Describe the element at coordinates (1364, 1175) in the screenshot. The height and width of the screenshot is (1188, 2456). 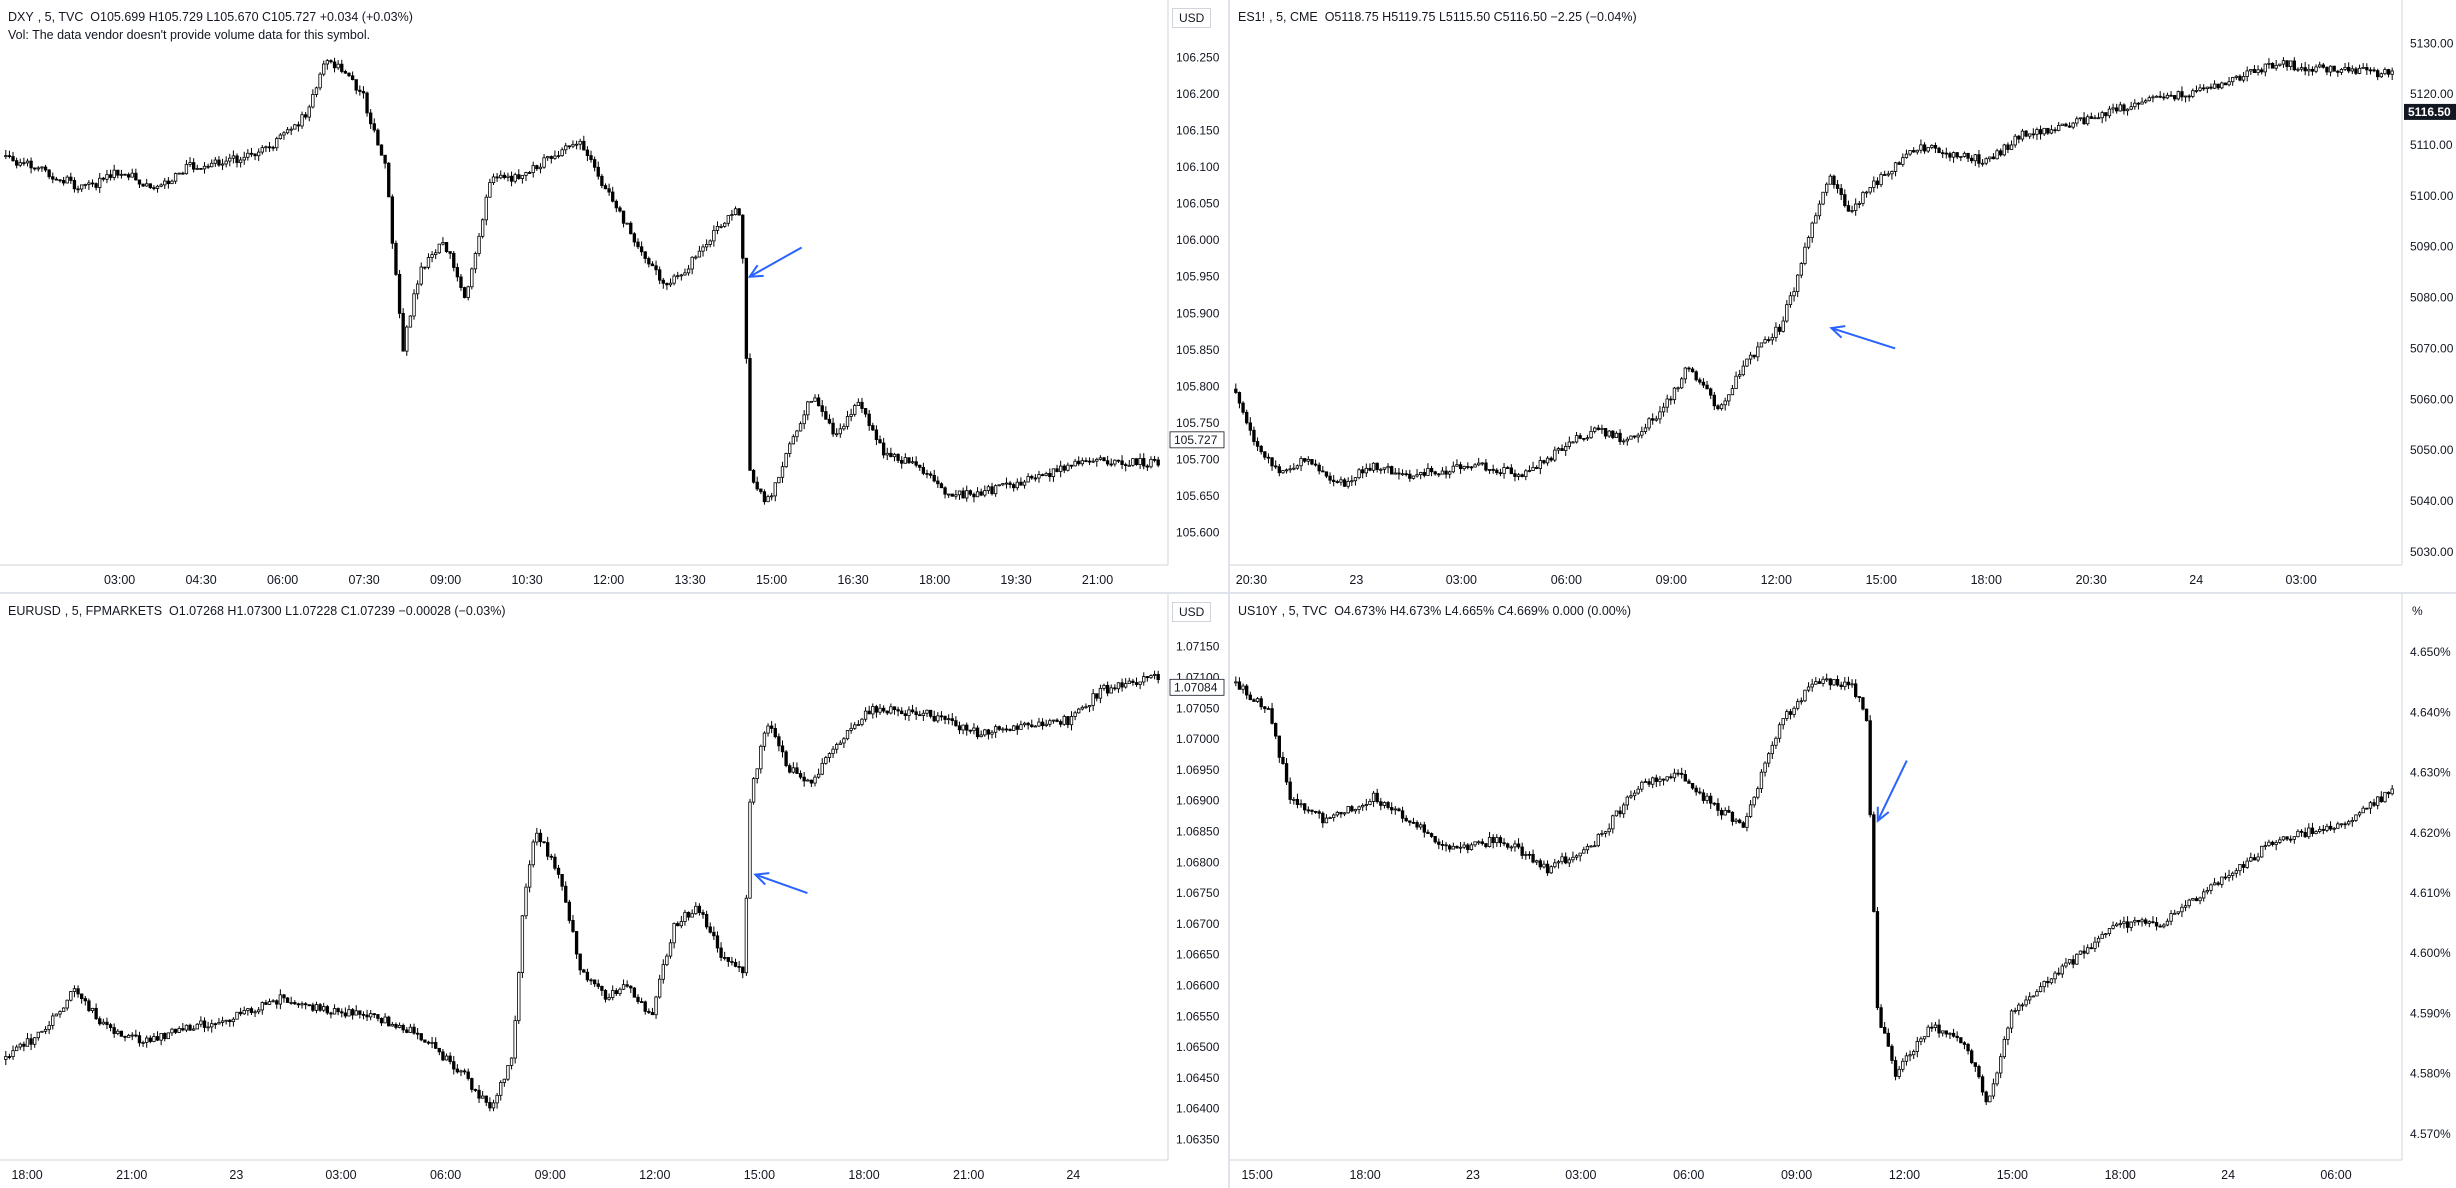
I see `x-tick-label: 18:00` at that location.